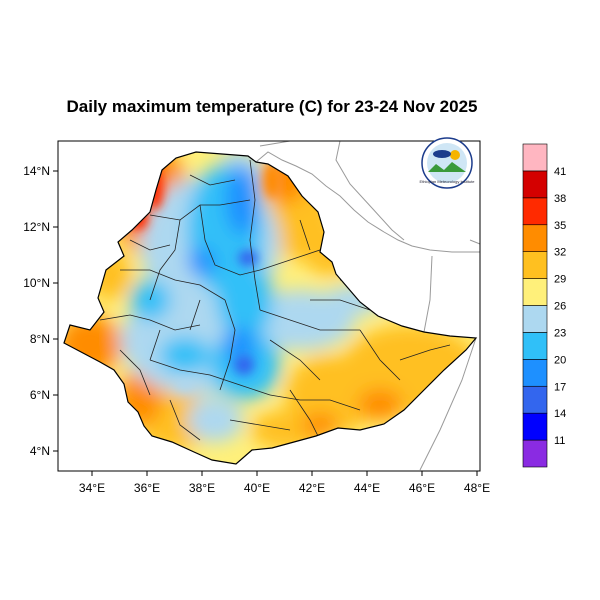  I want to click on lon-tick-labels: 34°E 36°E 38°E 40°E 42°E 44°E 46°E 48°E, so click(284, 488).